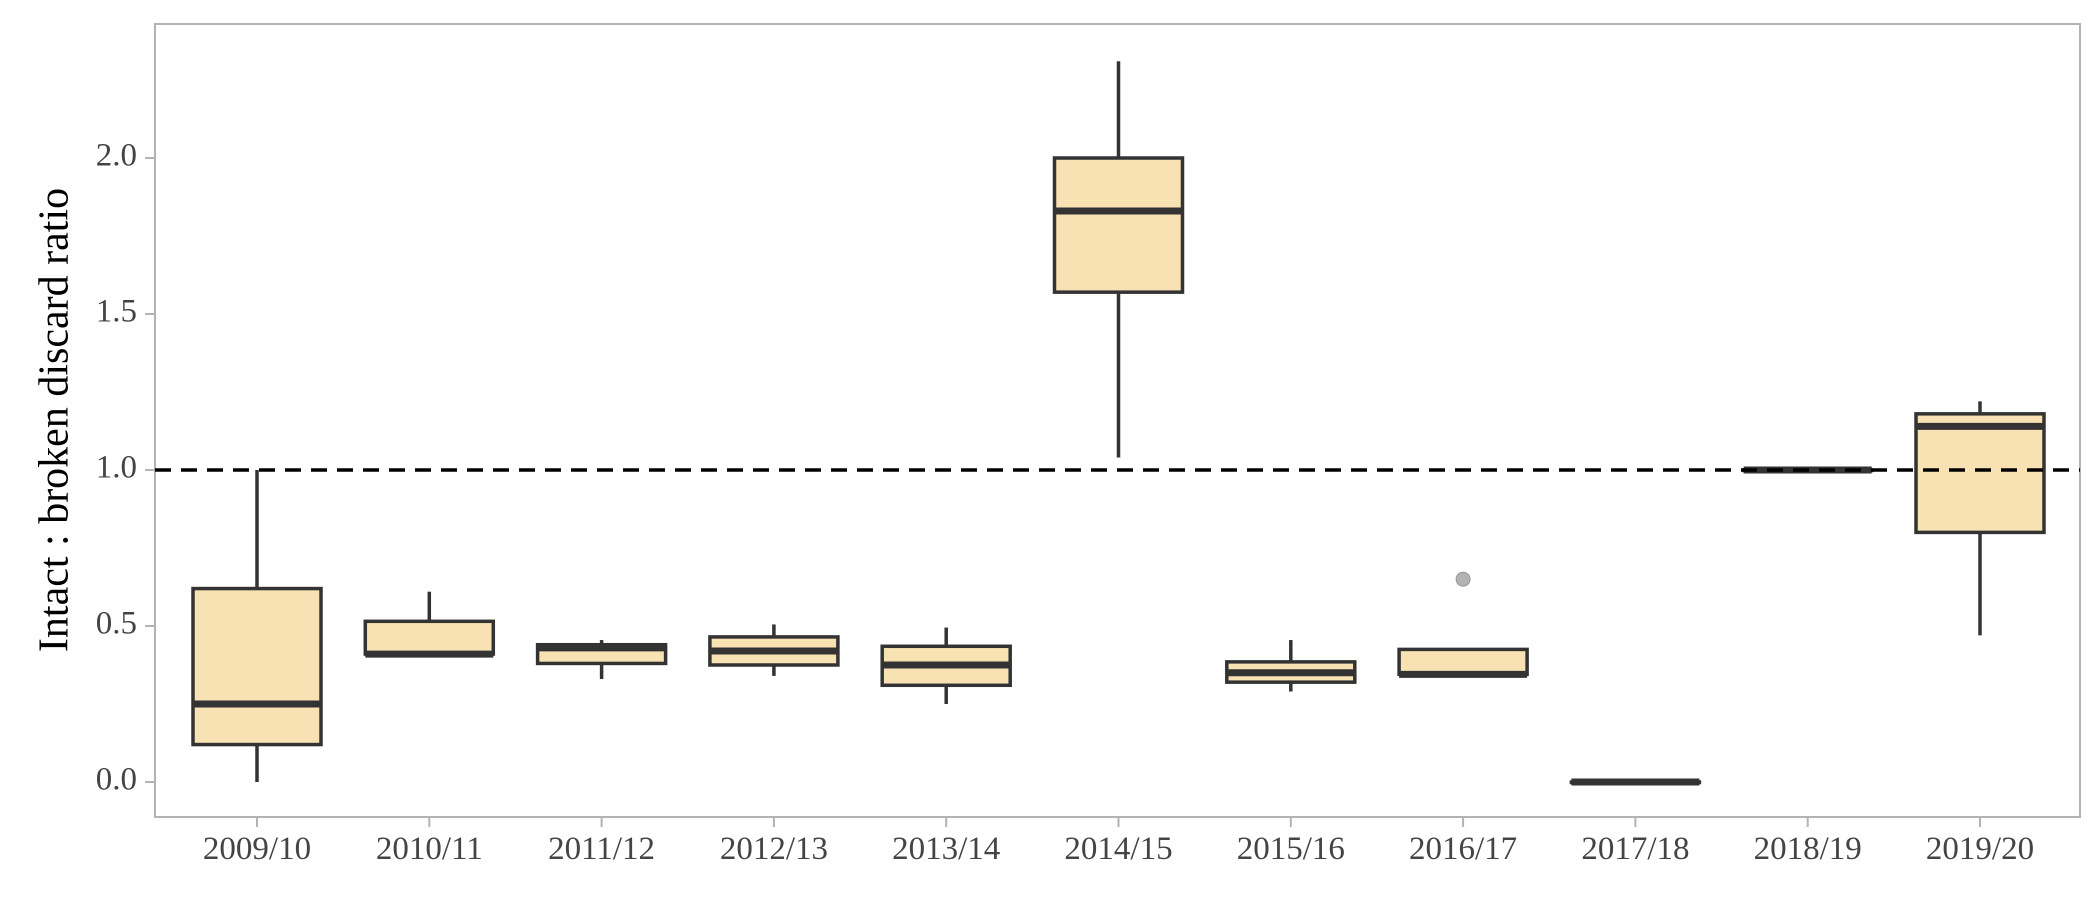 The image size is (2100, 900). Describe the element at coordinates (1463, 849) in the screenshot. I see `x-tick-label: 2016/17` at that location.